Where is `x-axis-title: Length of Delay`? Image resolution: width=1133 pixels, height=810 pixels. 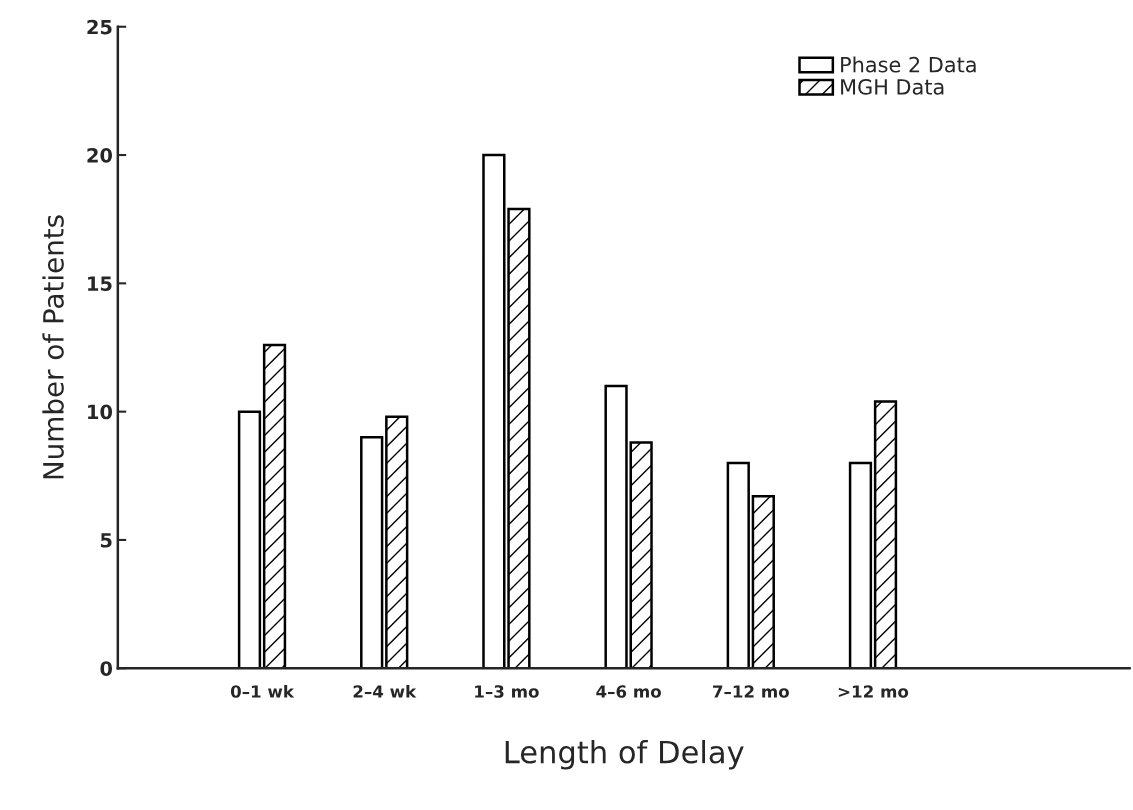
x-axis-title: Length of Delay is located at coordinates (624, 754).